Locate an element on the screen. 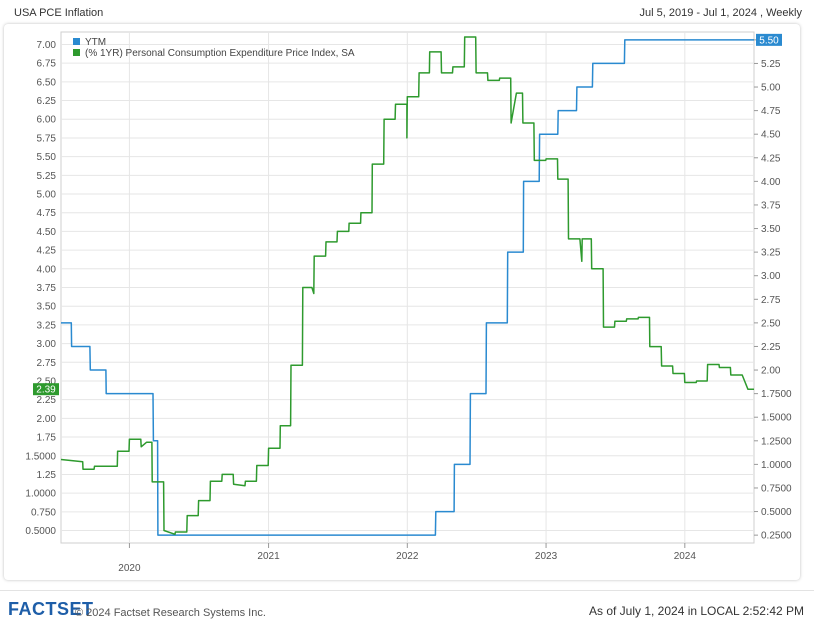 This screenshot has width=814, height=630. right-tick-label: 4.50 is located at coordinates (771, 135).